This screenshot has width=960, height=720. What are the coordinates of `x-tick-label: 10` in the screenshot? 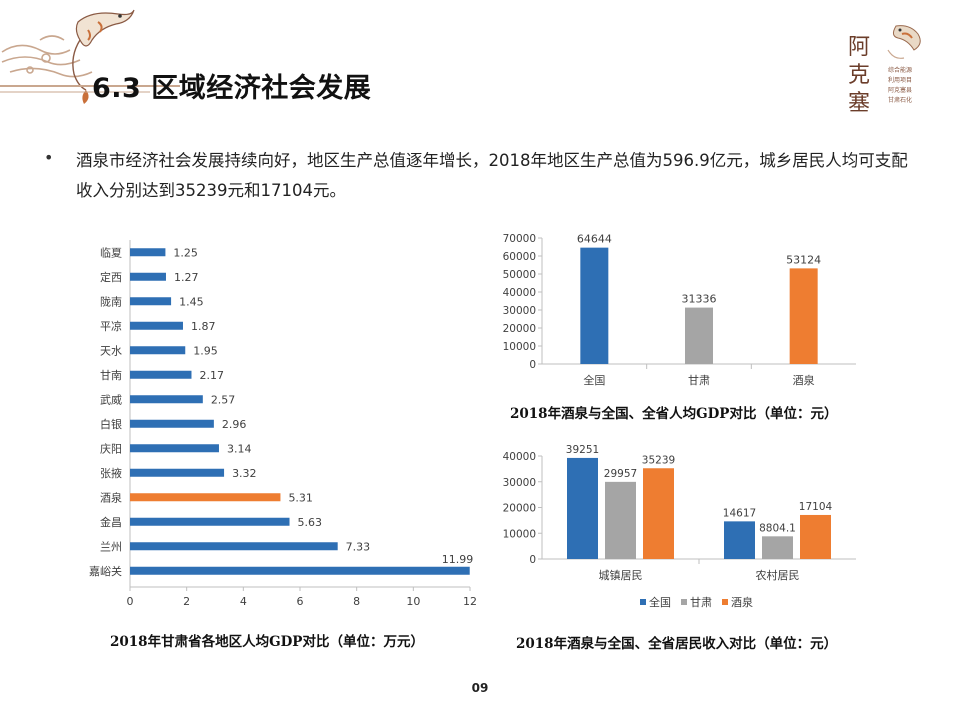 It's located at (413, 601).